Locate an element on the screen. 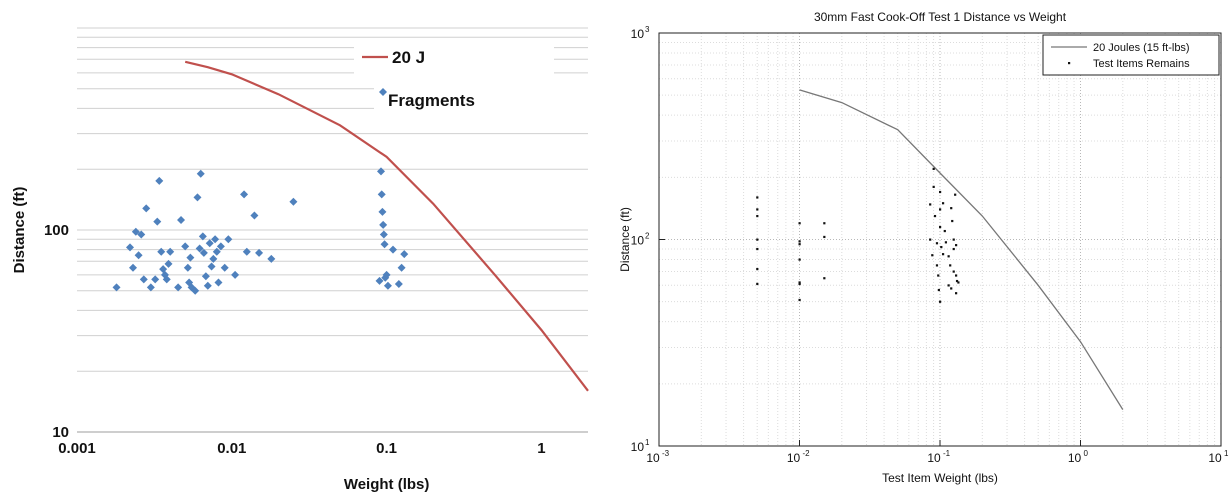 The image size is (1232, 495). y-tick-exponent: 2 is located at coordinates (647, 236).